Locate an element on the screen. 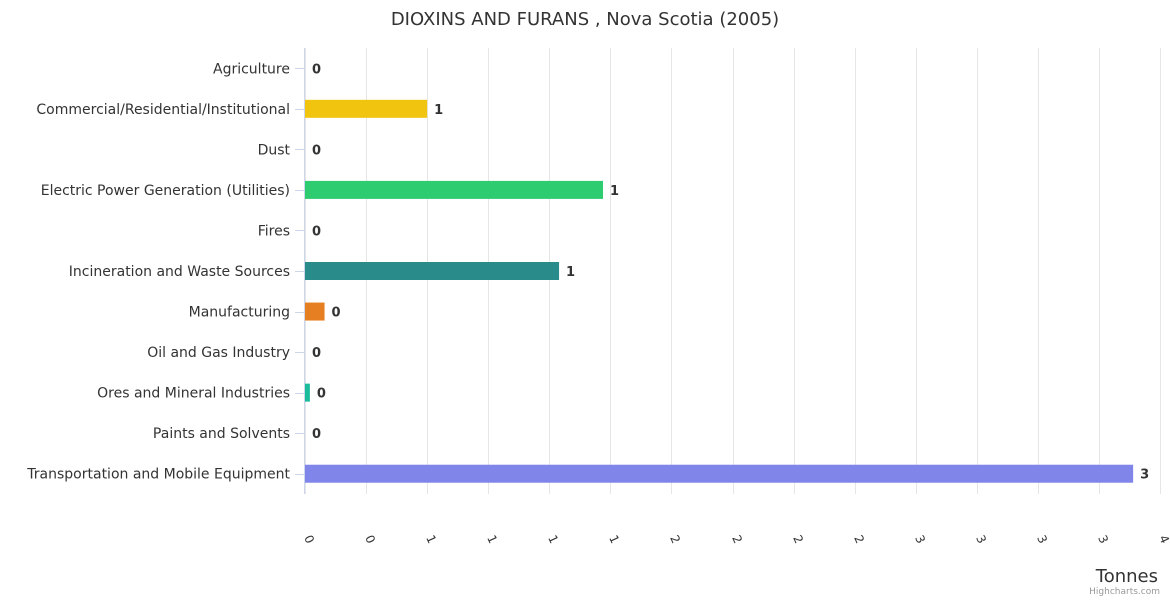  axes is located at coordinates (300, 271).